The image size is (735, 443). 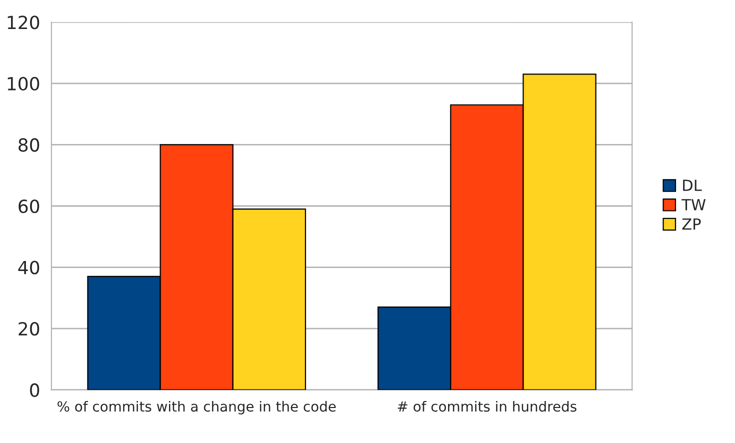 I want to click on y-tick-label: 60, so click(x=29, y=206).